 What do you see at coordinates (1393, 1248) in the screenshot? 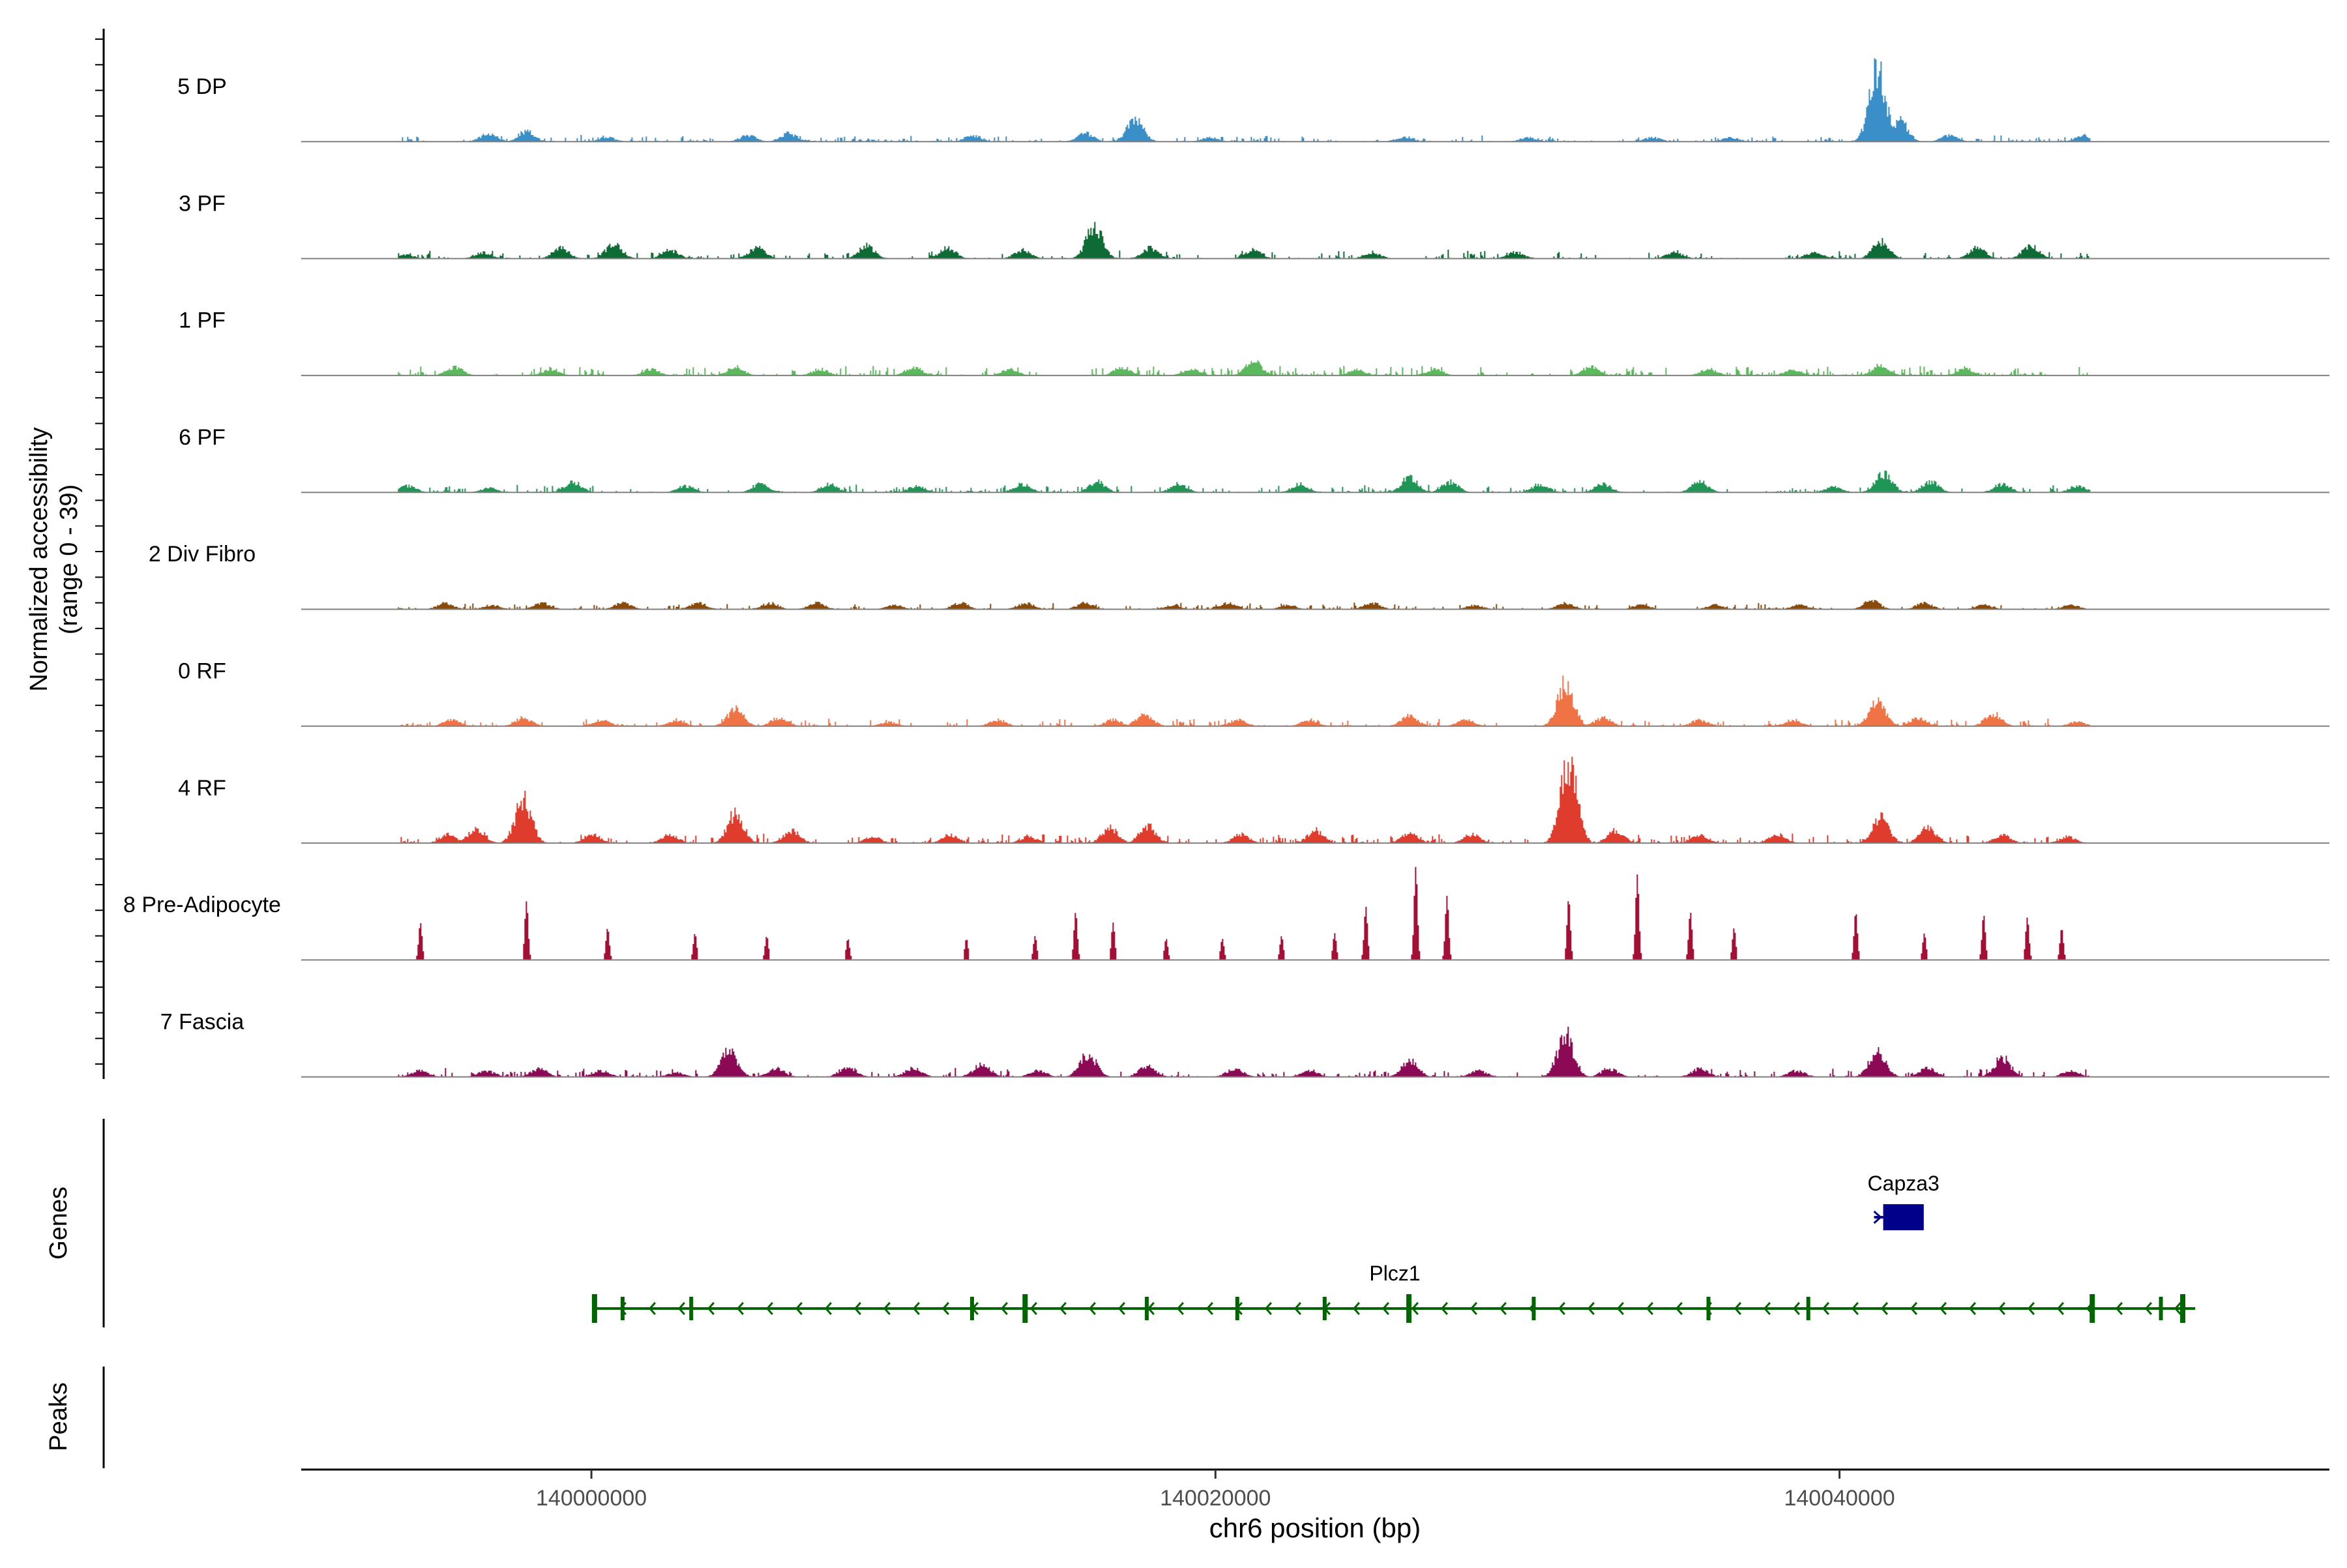
I see `genes-panel: Capza3 Plcz1` at bounding box center [1393, 1248].